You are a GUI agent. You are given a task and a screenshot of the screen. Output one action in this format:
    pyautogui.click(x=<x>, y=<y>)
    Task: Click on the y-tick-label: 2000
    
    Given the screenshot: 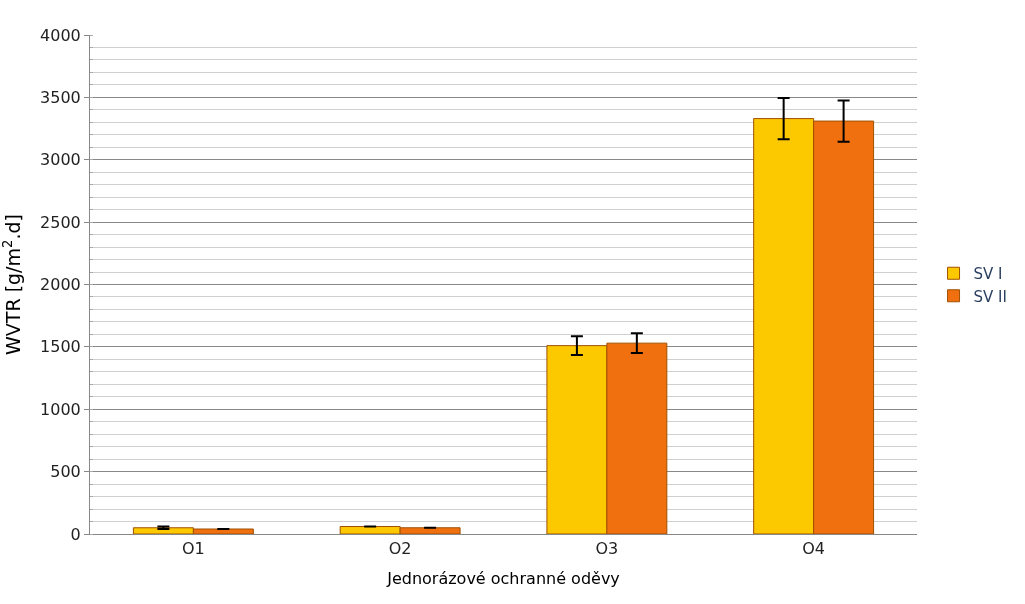 What is the action you would take?
    pyautogui.click(x=60, y=285)
    